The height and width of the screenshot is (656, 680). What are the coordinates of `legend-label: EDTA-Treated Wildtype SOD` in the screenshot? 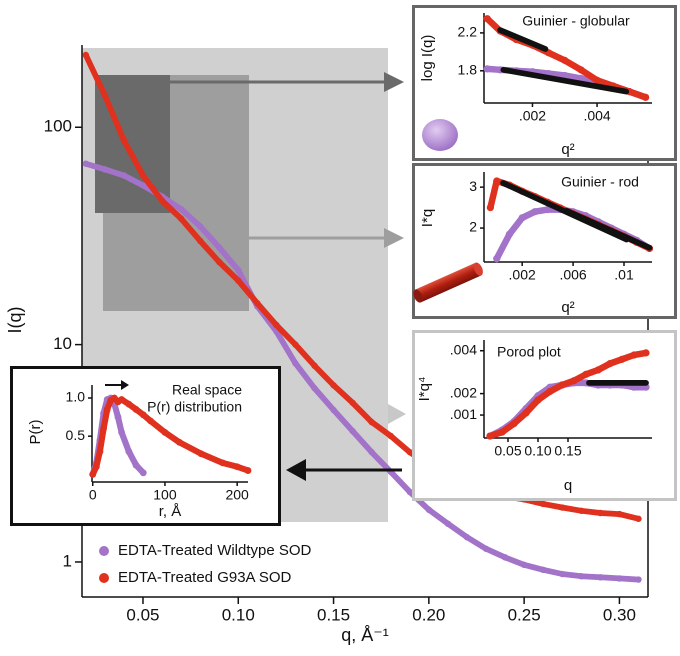 It's located at (215, 550).